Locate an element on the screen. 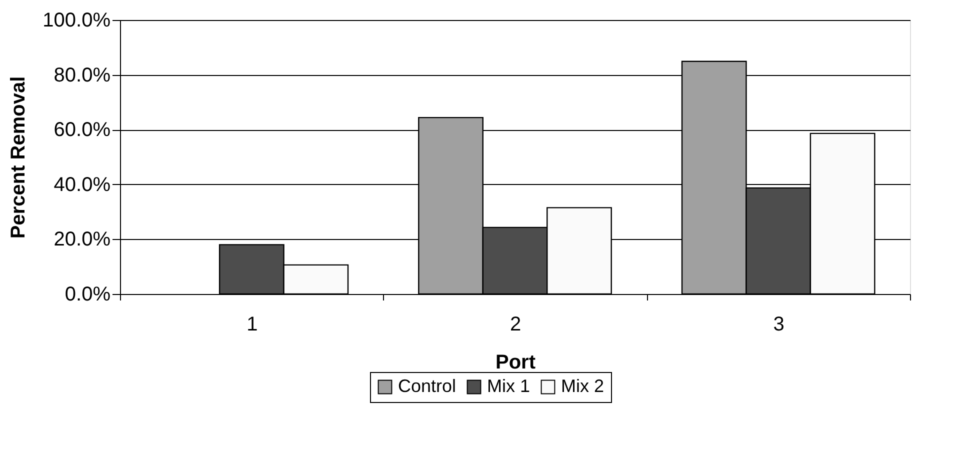 The height and width of the screenshot is (456, 965). y-axis-title: Percent Removal is located at coordinates (19, 157).